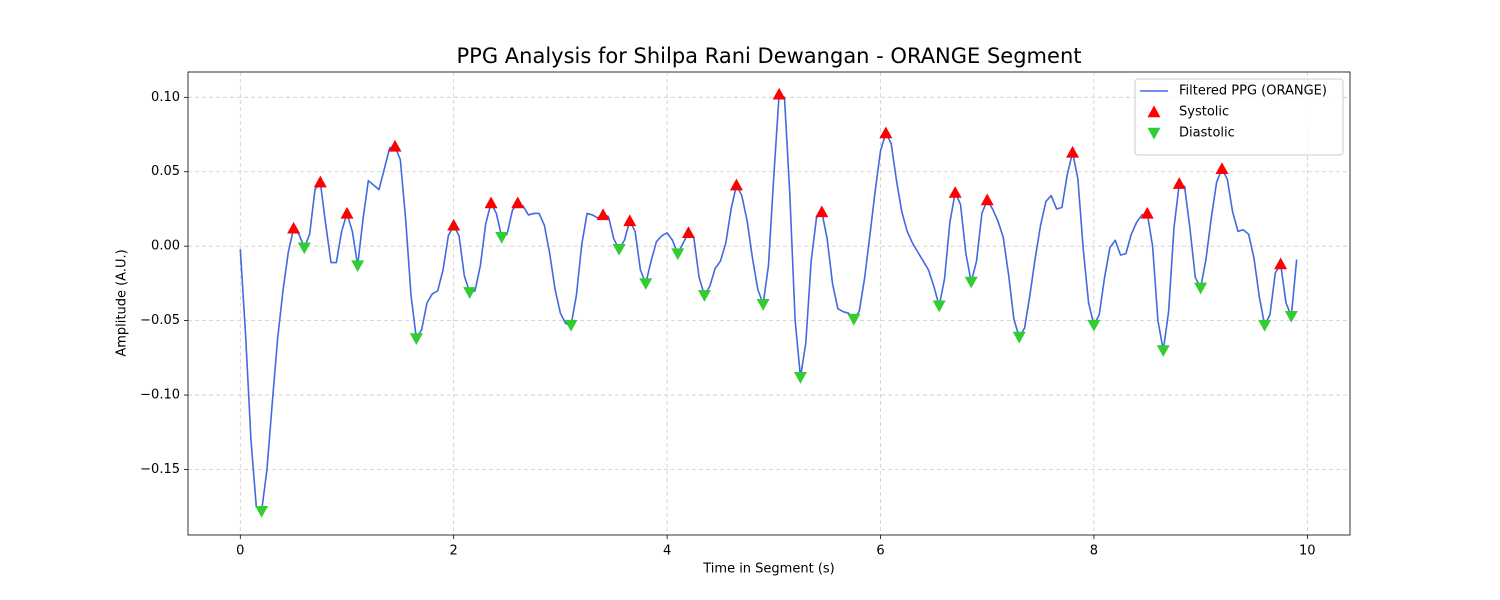 The image size is (1500, 600). What do you see at coordinates (160, 320) in the screenshot?
I see `y-tick-label: −0.05` at bounding box center [160, 320].